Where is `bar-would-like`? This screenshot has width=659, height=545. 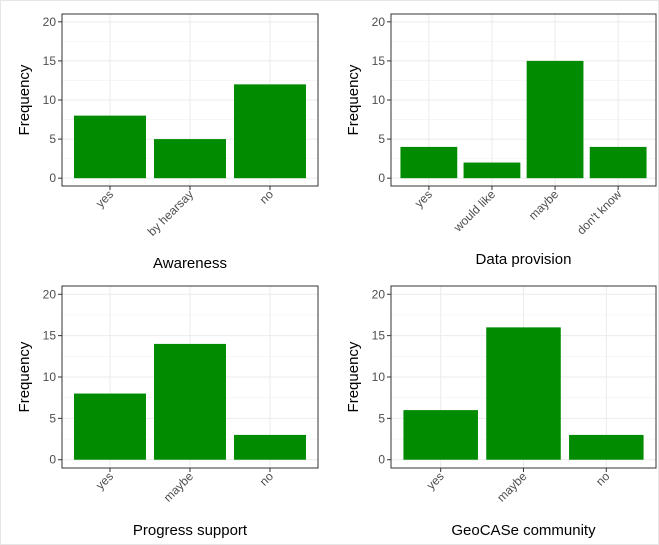 bar-would-like is located at coordinates (492, 170).